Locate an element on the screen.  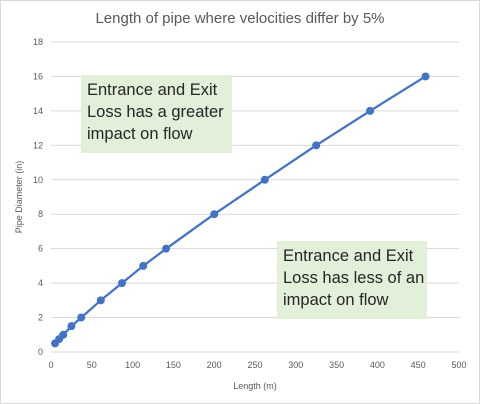
y-tick-label: 16 is located at coordinates (38, 76).